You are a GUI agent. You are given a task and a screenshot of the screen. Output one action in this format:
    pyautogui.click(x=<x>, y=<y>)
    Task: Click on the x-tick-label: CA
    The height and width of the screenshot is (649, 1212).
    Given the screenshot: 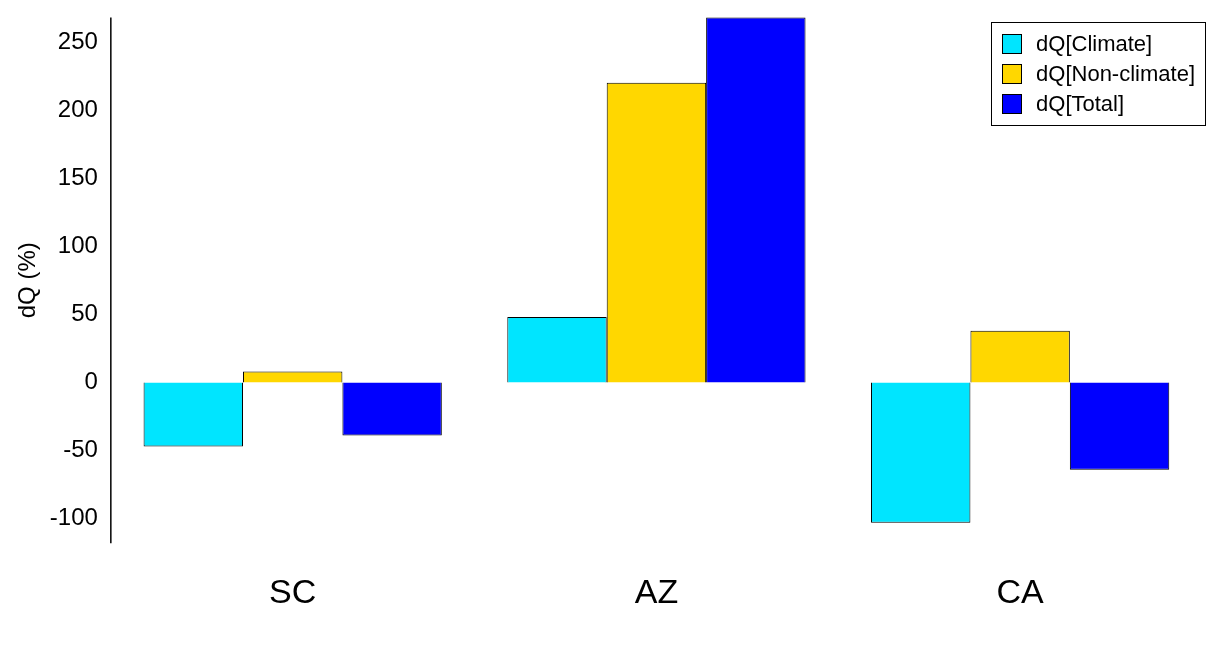 What is the action you would take?
    pyautogui.click(x=1020, y=590)
    